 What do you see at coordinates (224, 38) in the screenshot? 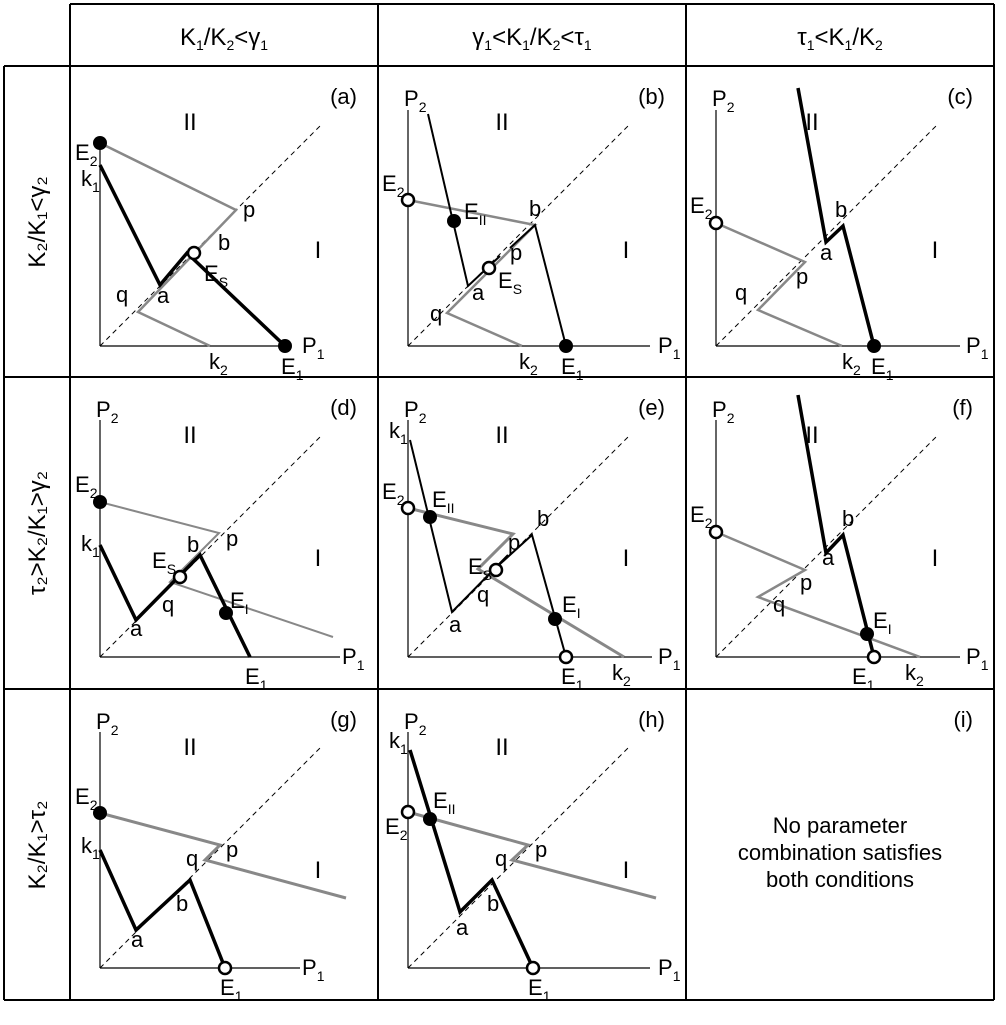
I see `column-header-1: K1/K2<γ1` at bounding box center [224, 38].